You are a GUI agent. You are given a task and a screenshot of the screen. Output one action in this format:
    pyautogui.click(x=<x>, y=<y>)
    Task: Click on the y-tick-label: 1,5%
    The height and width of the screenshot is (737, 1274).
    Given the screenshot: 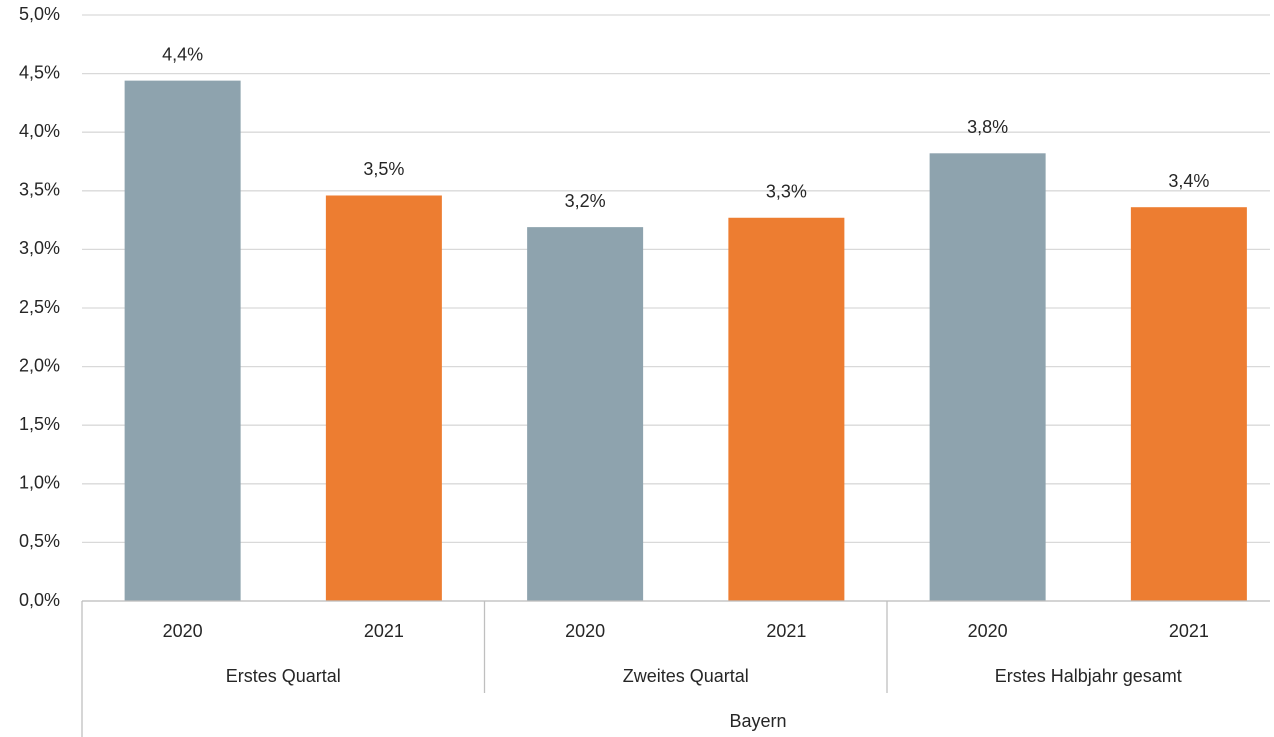 What is the action you would take?
    pyautogui.click(x=39, y=424)
    